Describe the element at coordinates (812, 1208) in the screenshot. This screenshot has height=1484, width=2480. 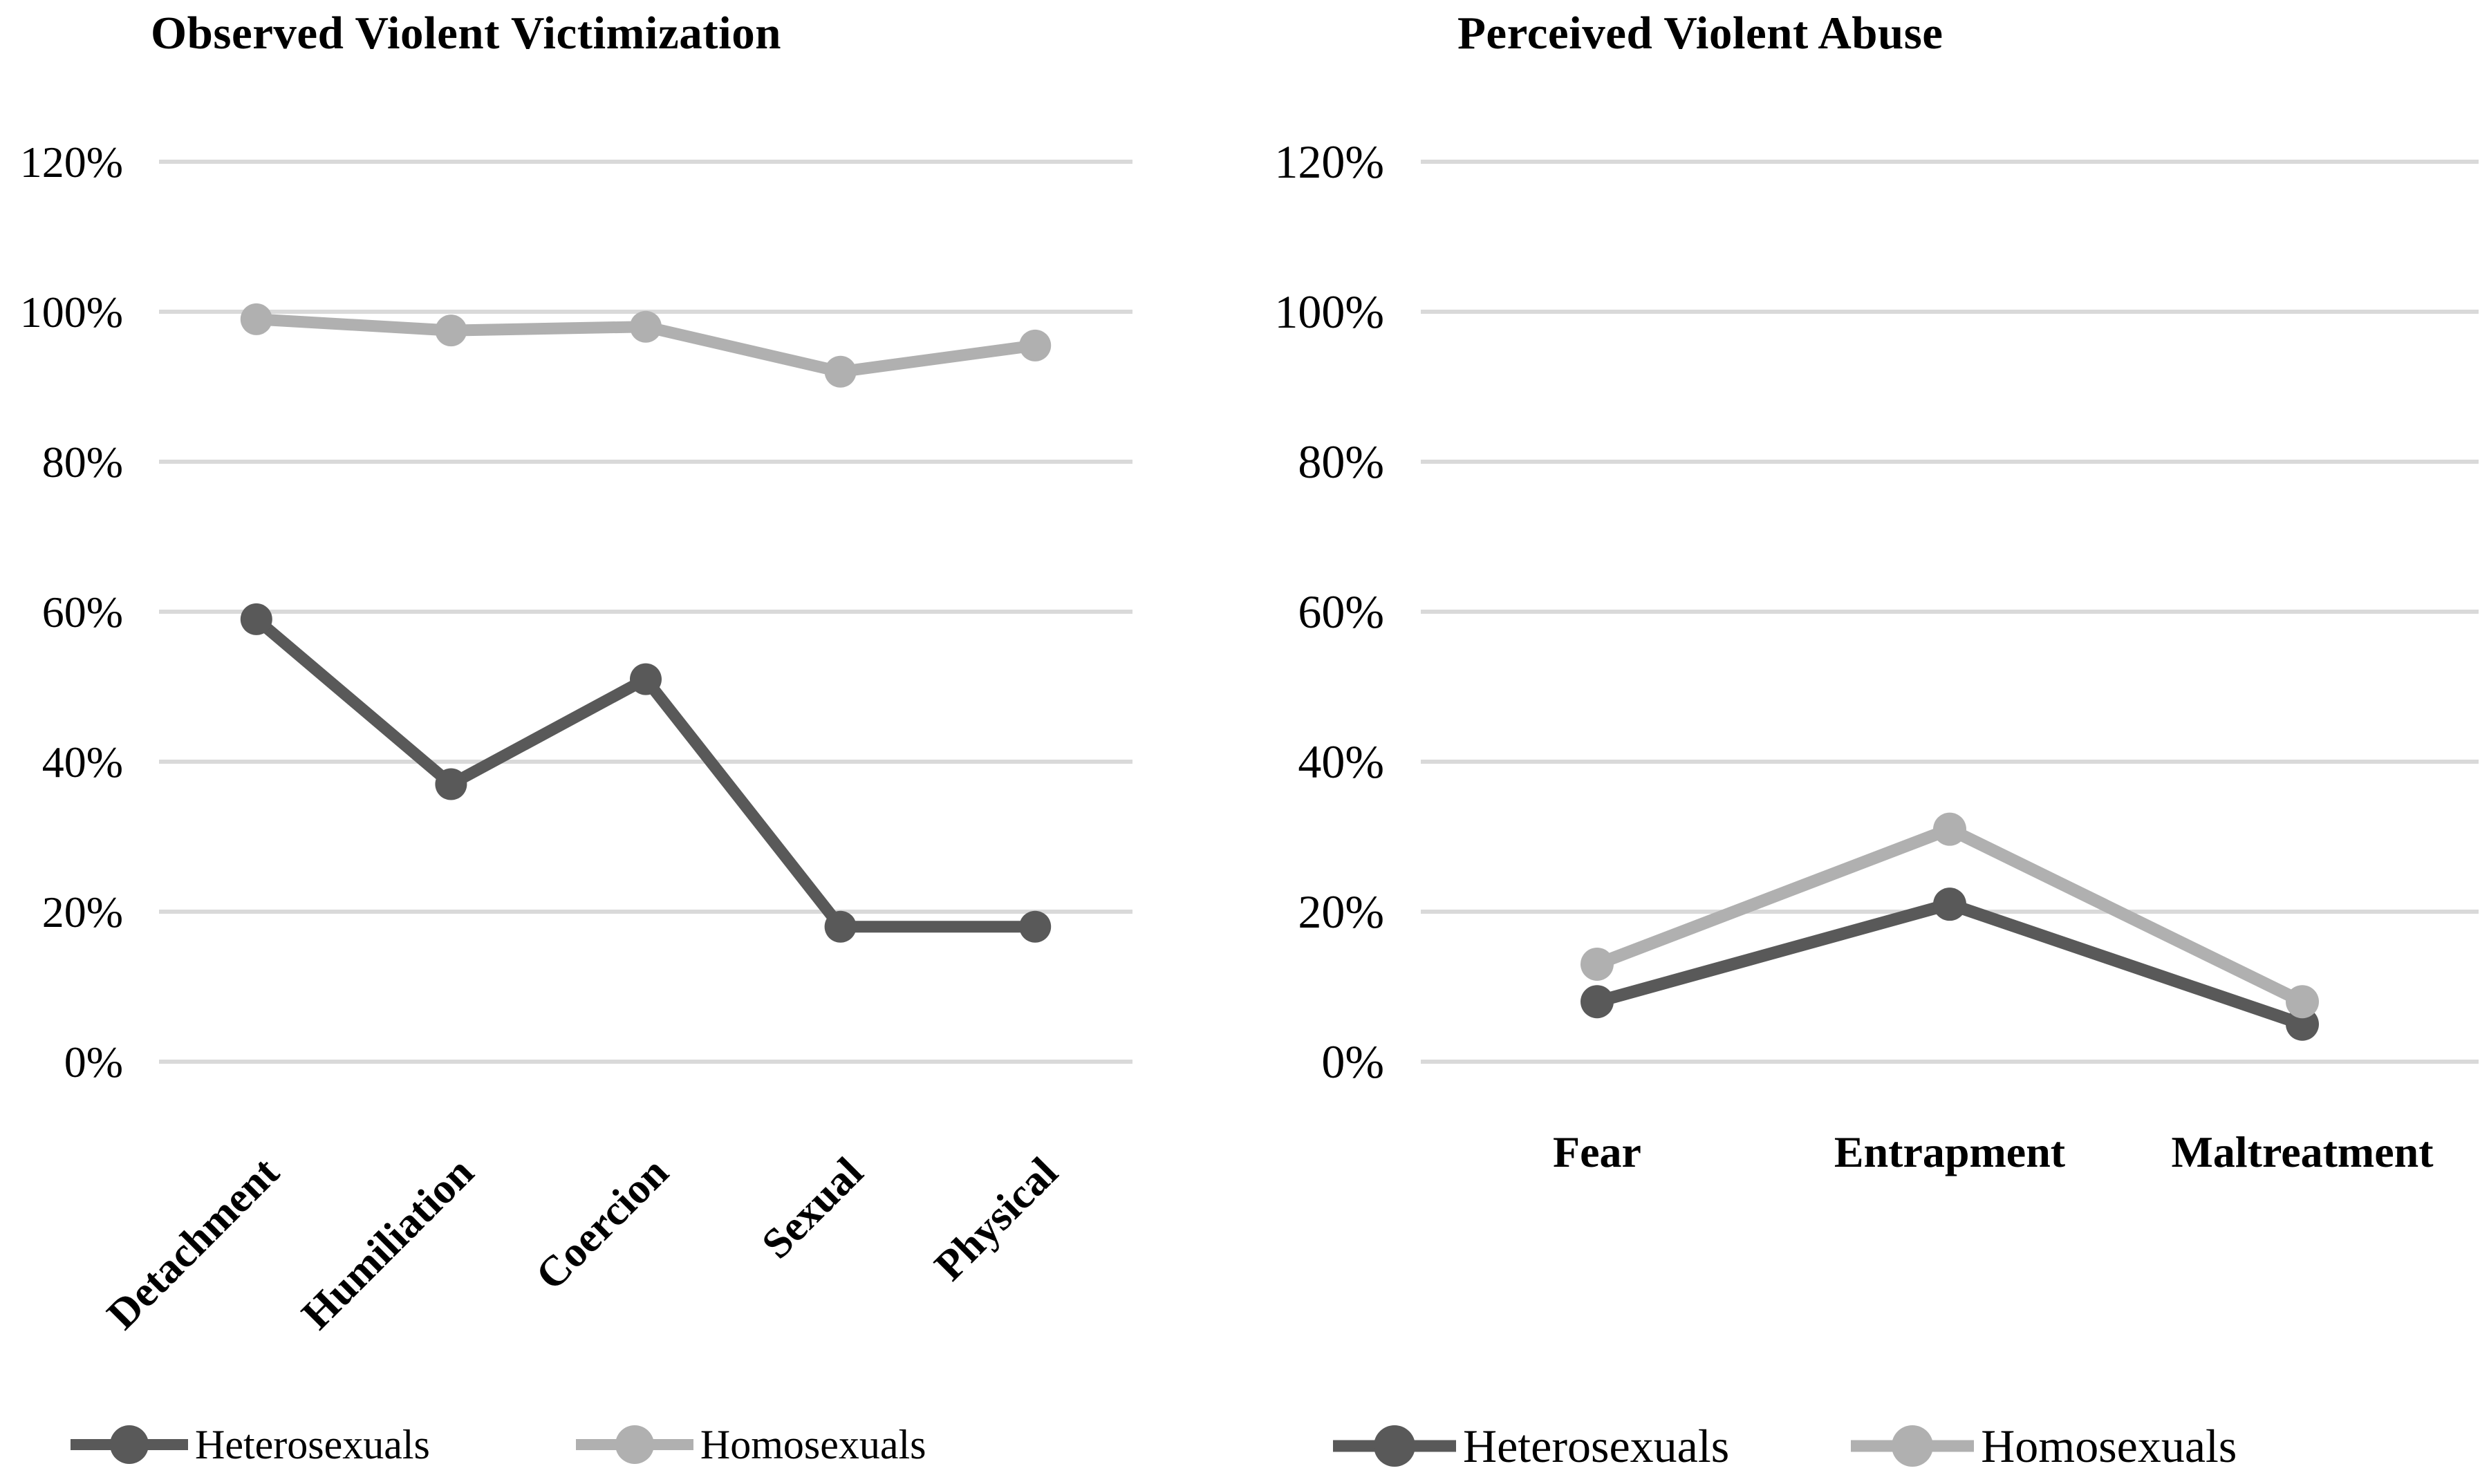
I see `category-label: Sexual` at that location.